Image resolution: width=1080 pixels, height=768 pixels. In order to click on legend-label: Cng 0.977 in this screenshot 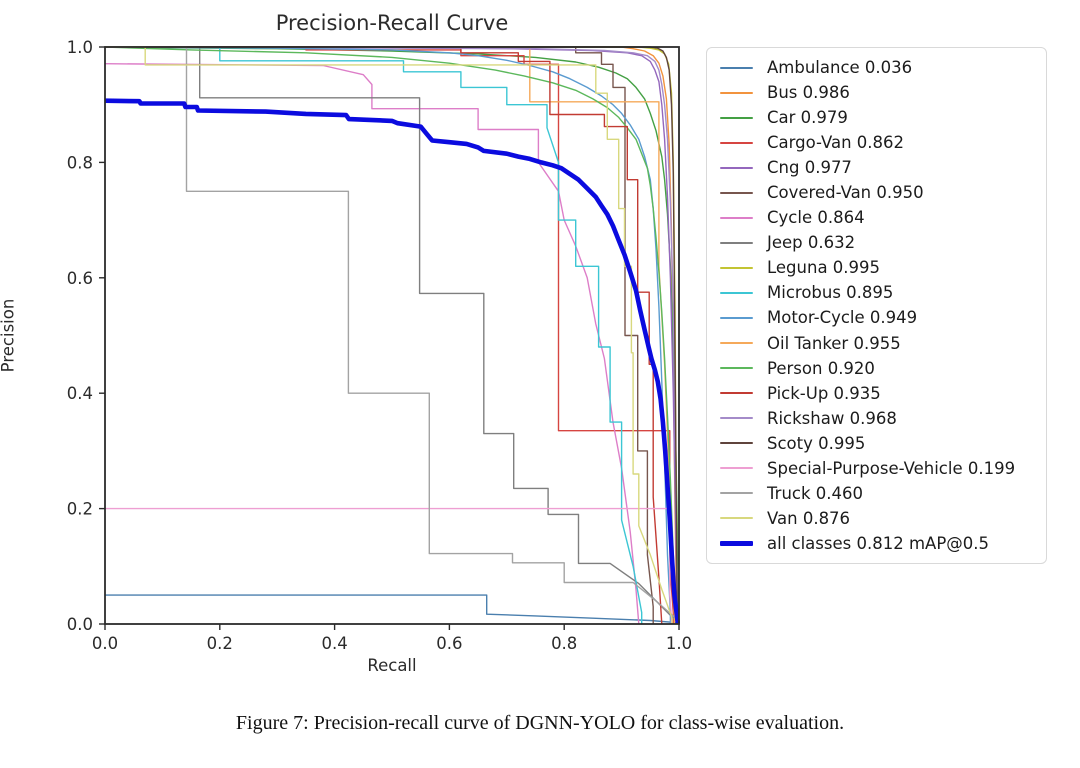, I will do `click(809, 168)`.